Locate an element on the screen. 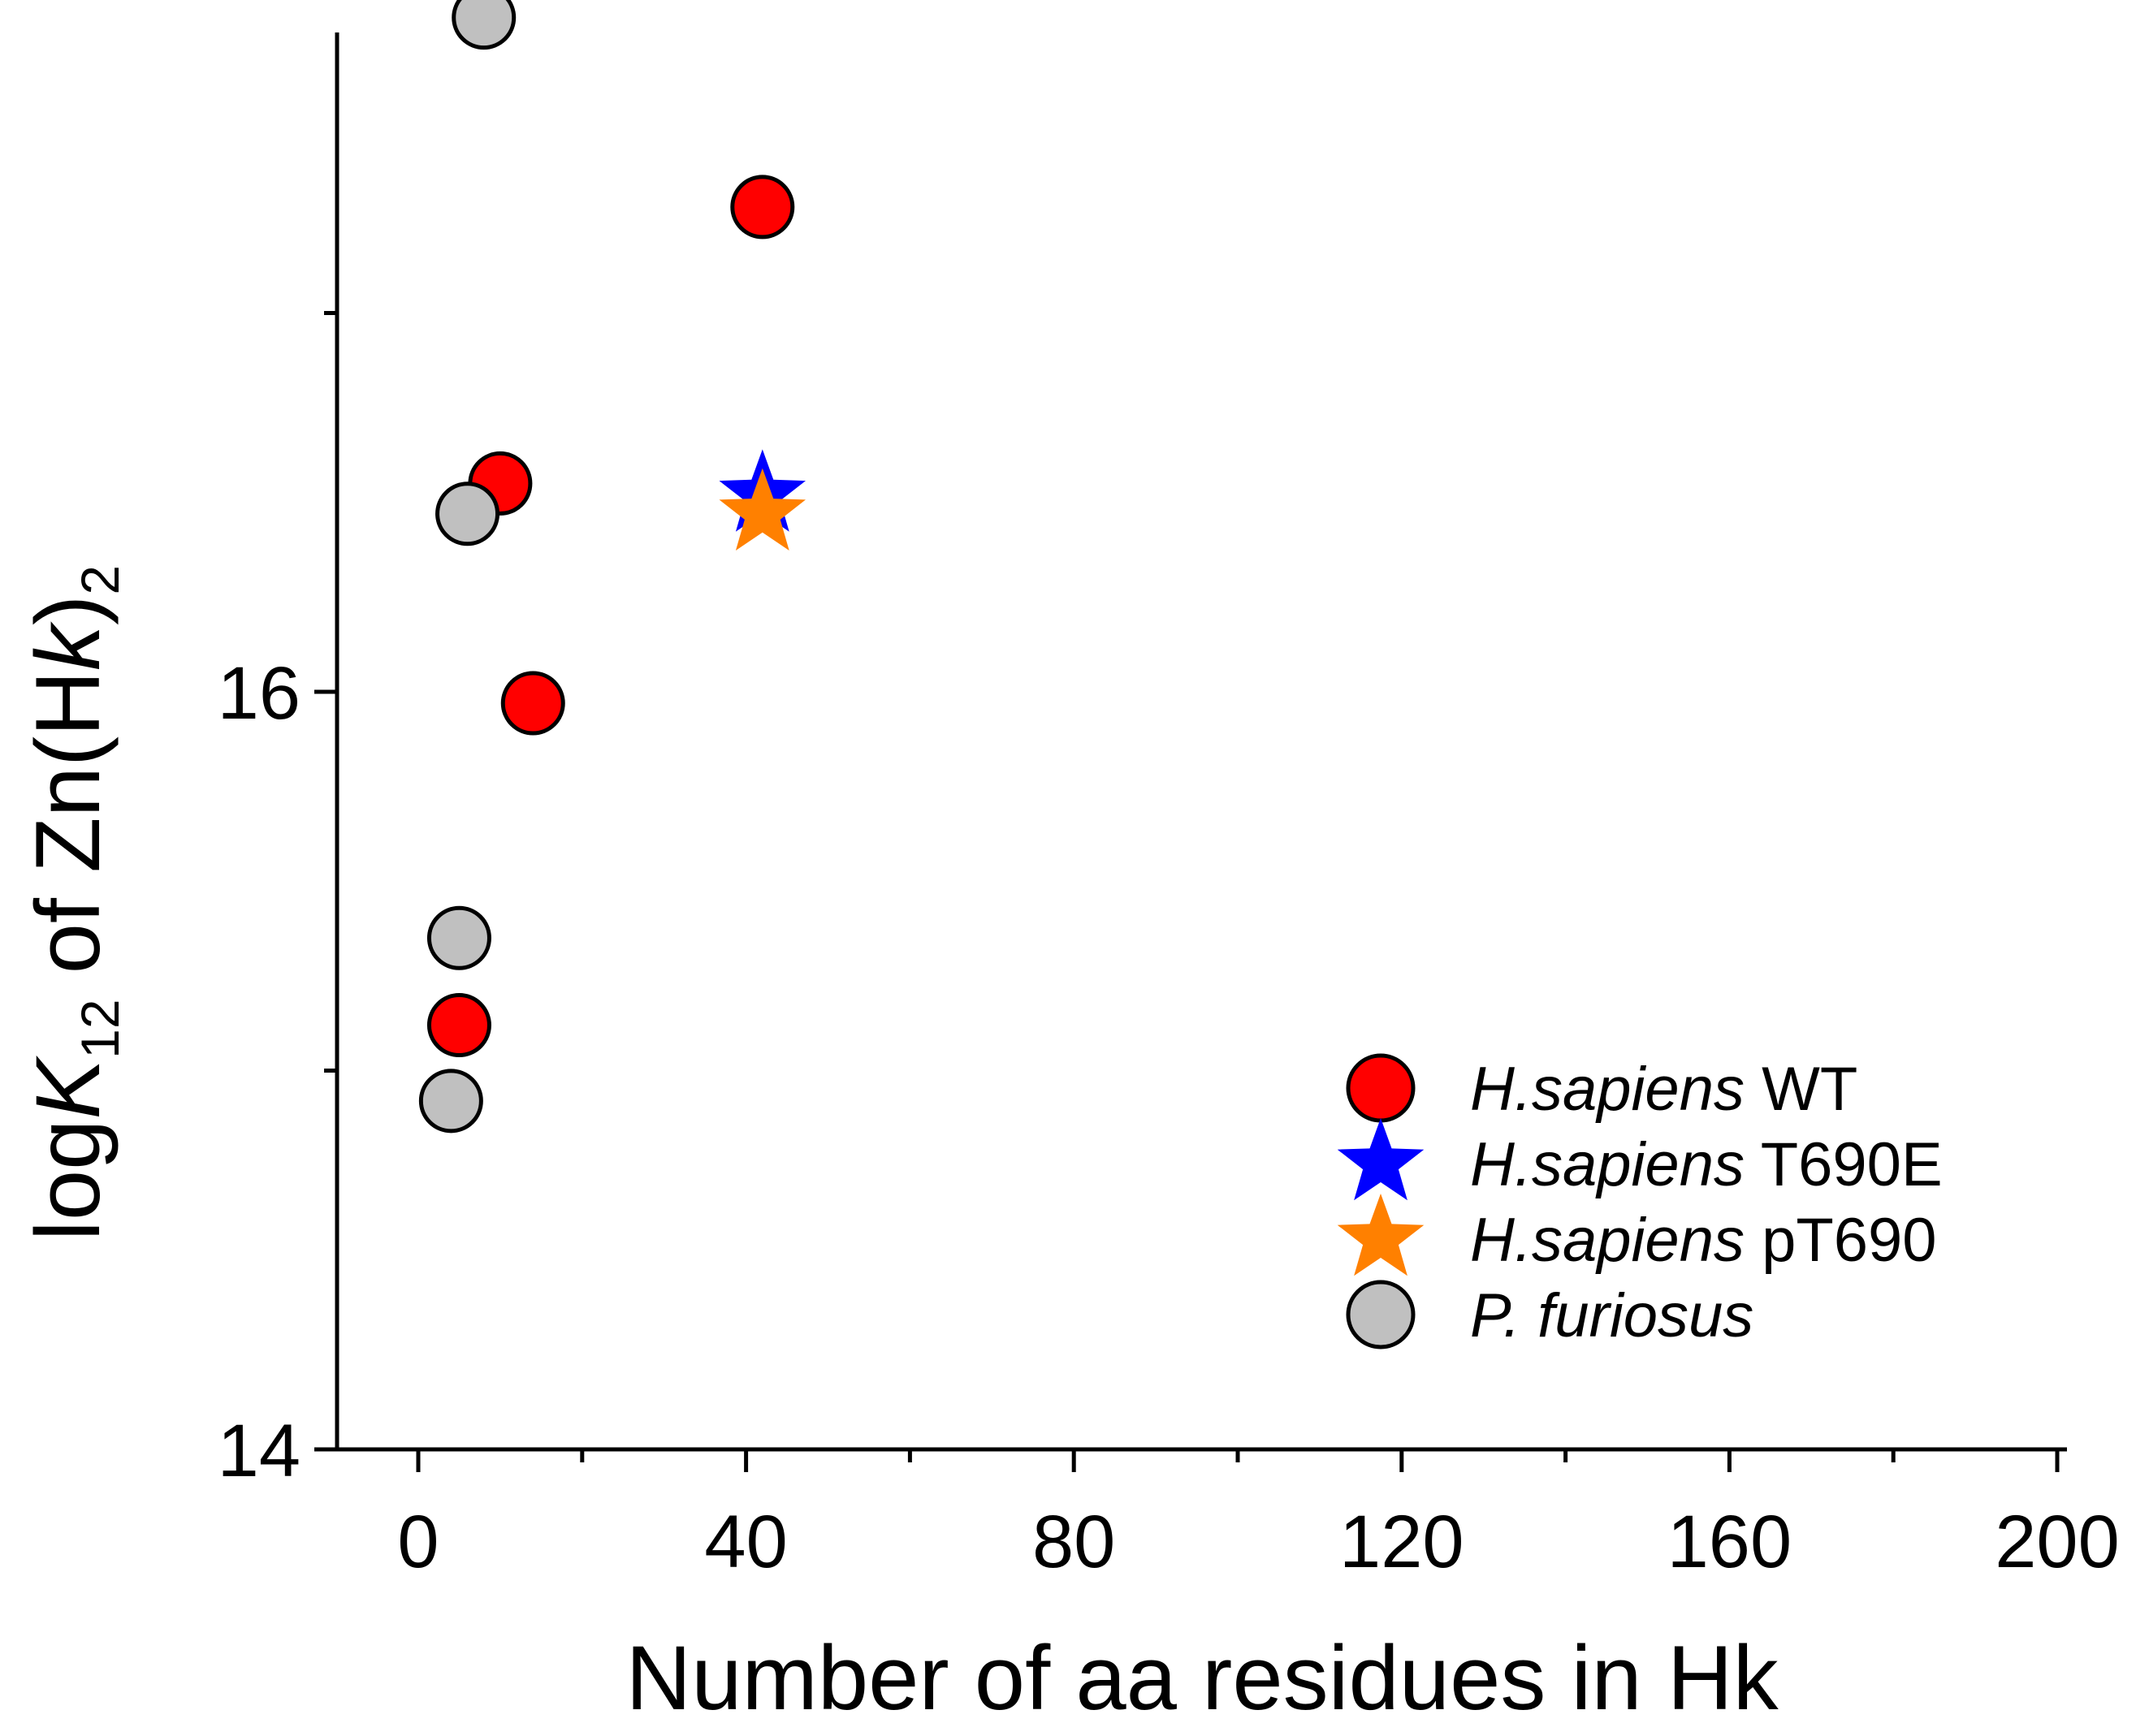  y-axis-label: logK12 of Zn(Hk)2 is located at coordinates (74, 903).